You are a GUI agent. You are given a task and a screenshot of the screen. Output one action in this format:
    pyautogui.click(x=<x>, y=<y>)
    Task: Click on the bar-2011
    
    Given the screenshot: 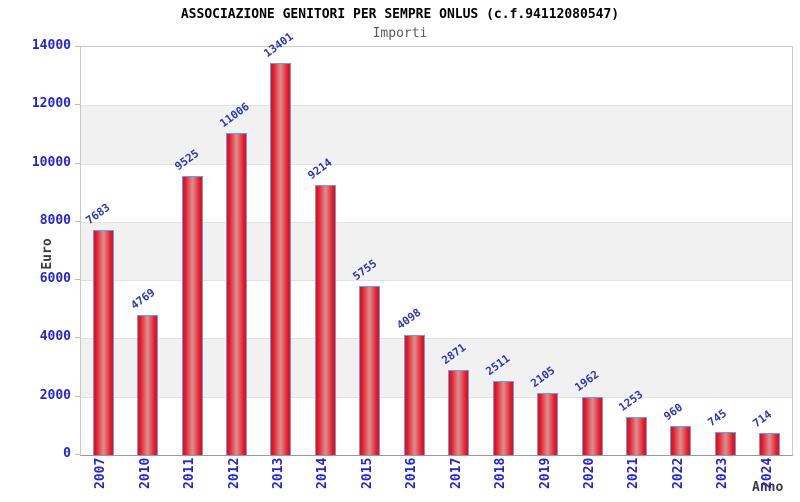 What is the action you would take?
    pyautogui.click(x=192, y=315)
    